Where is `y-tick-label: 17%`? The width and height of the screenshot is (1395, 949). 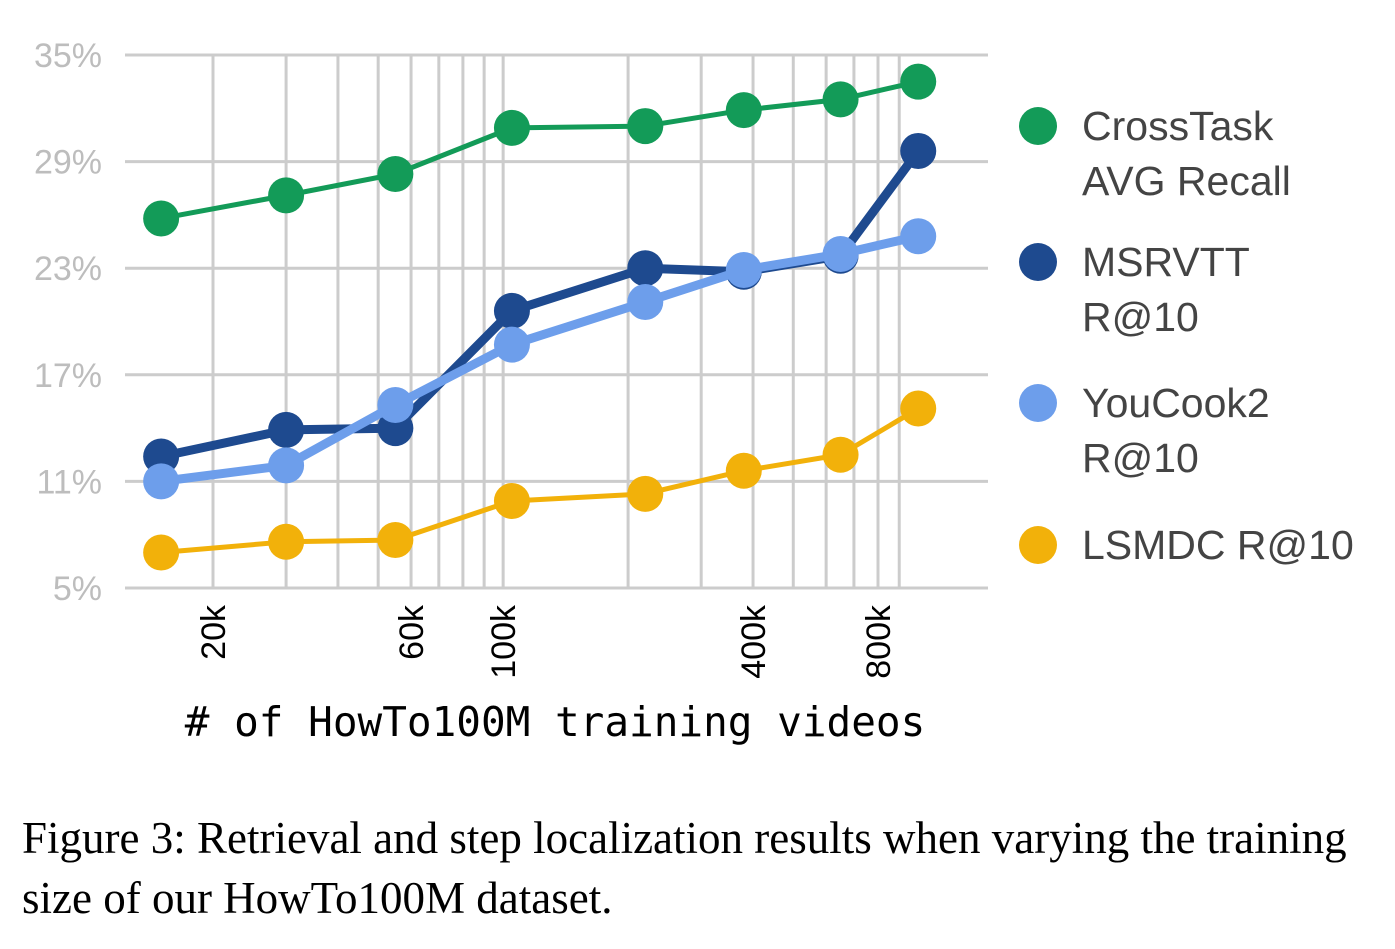 y-tick-label: 17% is located at coordinates (68, 376).